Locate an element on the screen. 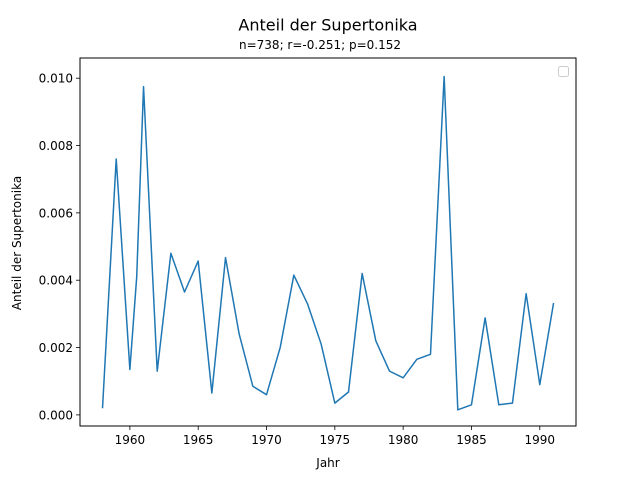  x-tick-label: 1970 is located at coordinates (266, 440).